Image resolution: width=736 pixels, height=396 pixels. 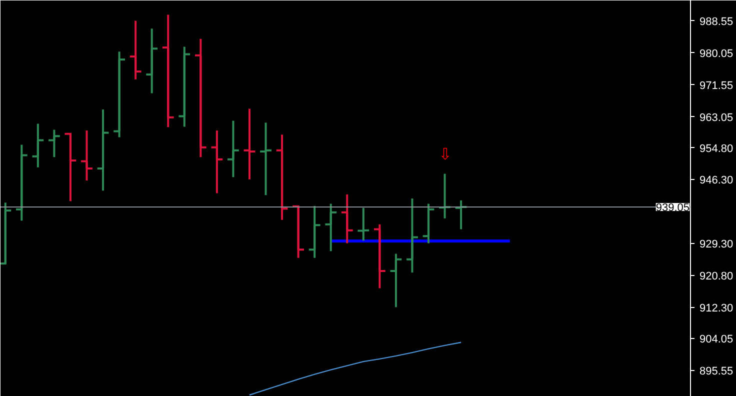 What do you see at coordinates (717, 180) in the screenshot?
I see `y-tick-label: 946.30` at bounding box center [717, 180].